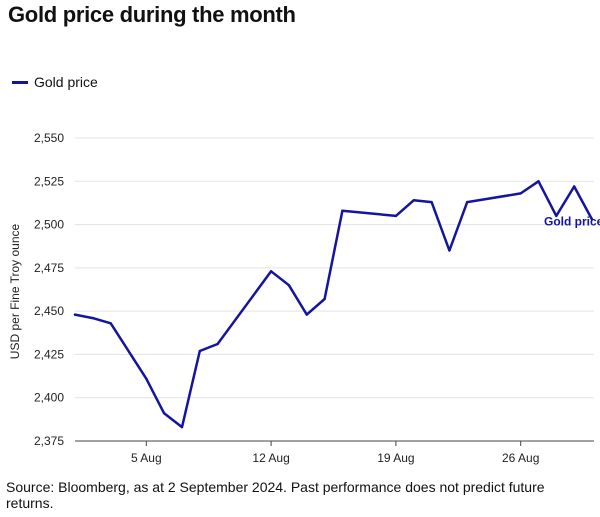 Image resolution: width=600 pixels, height=517 pixels. What do you see at coordinates (146, 458) in the screenshot?
I see `x-tick-label: 5 Aug` at bounding box center [146, 458].